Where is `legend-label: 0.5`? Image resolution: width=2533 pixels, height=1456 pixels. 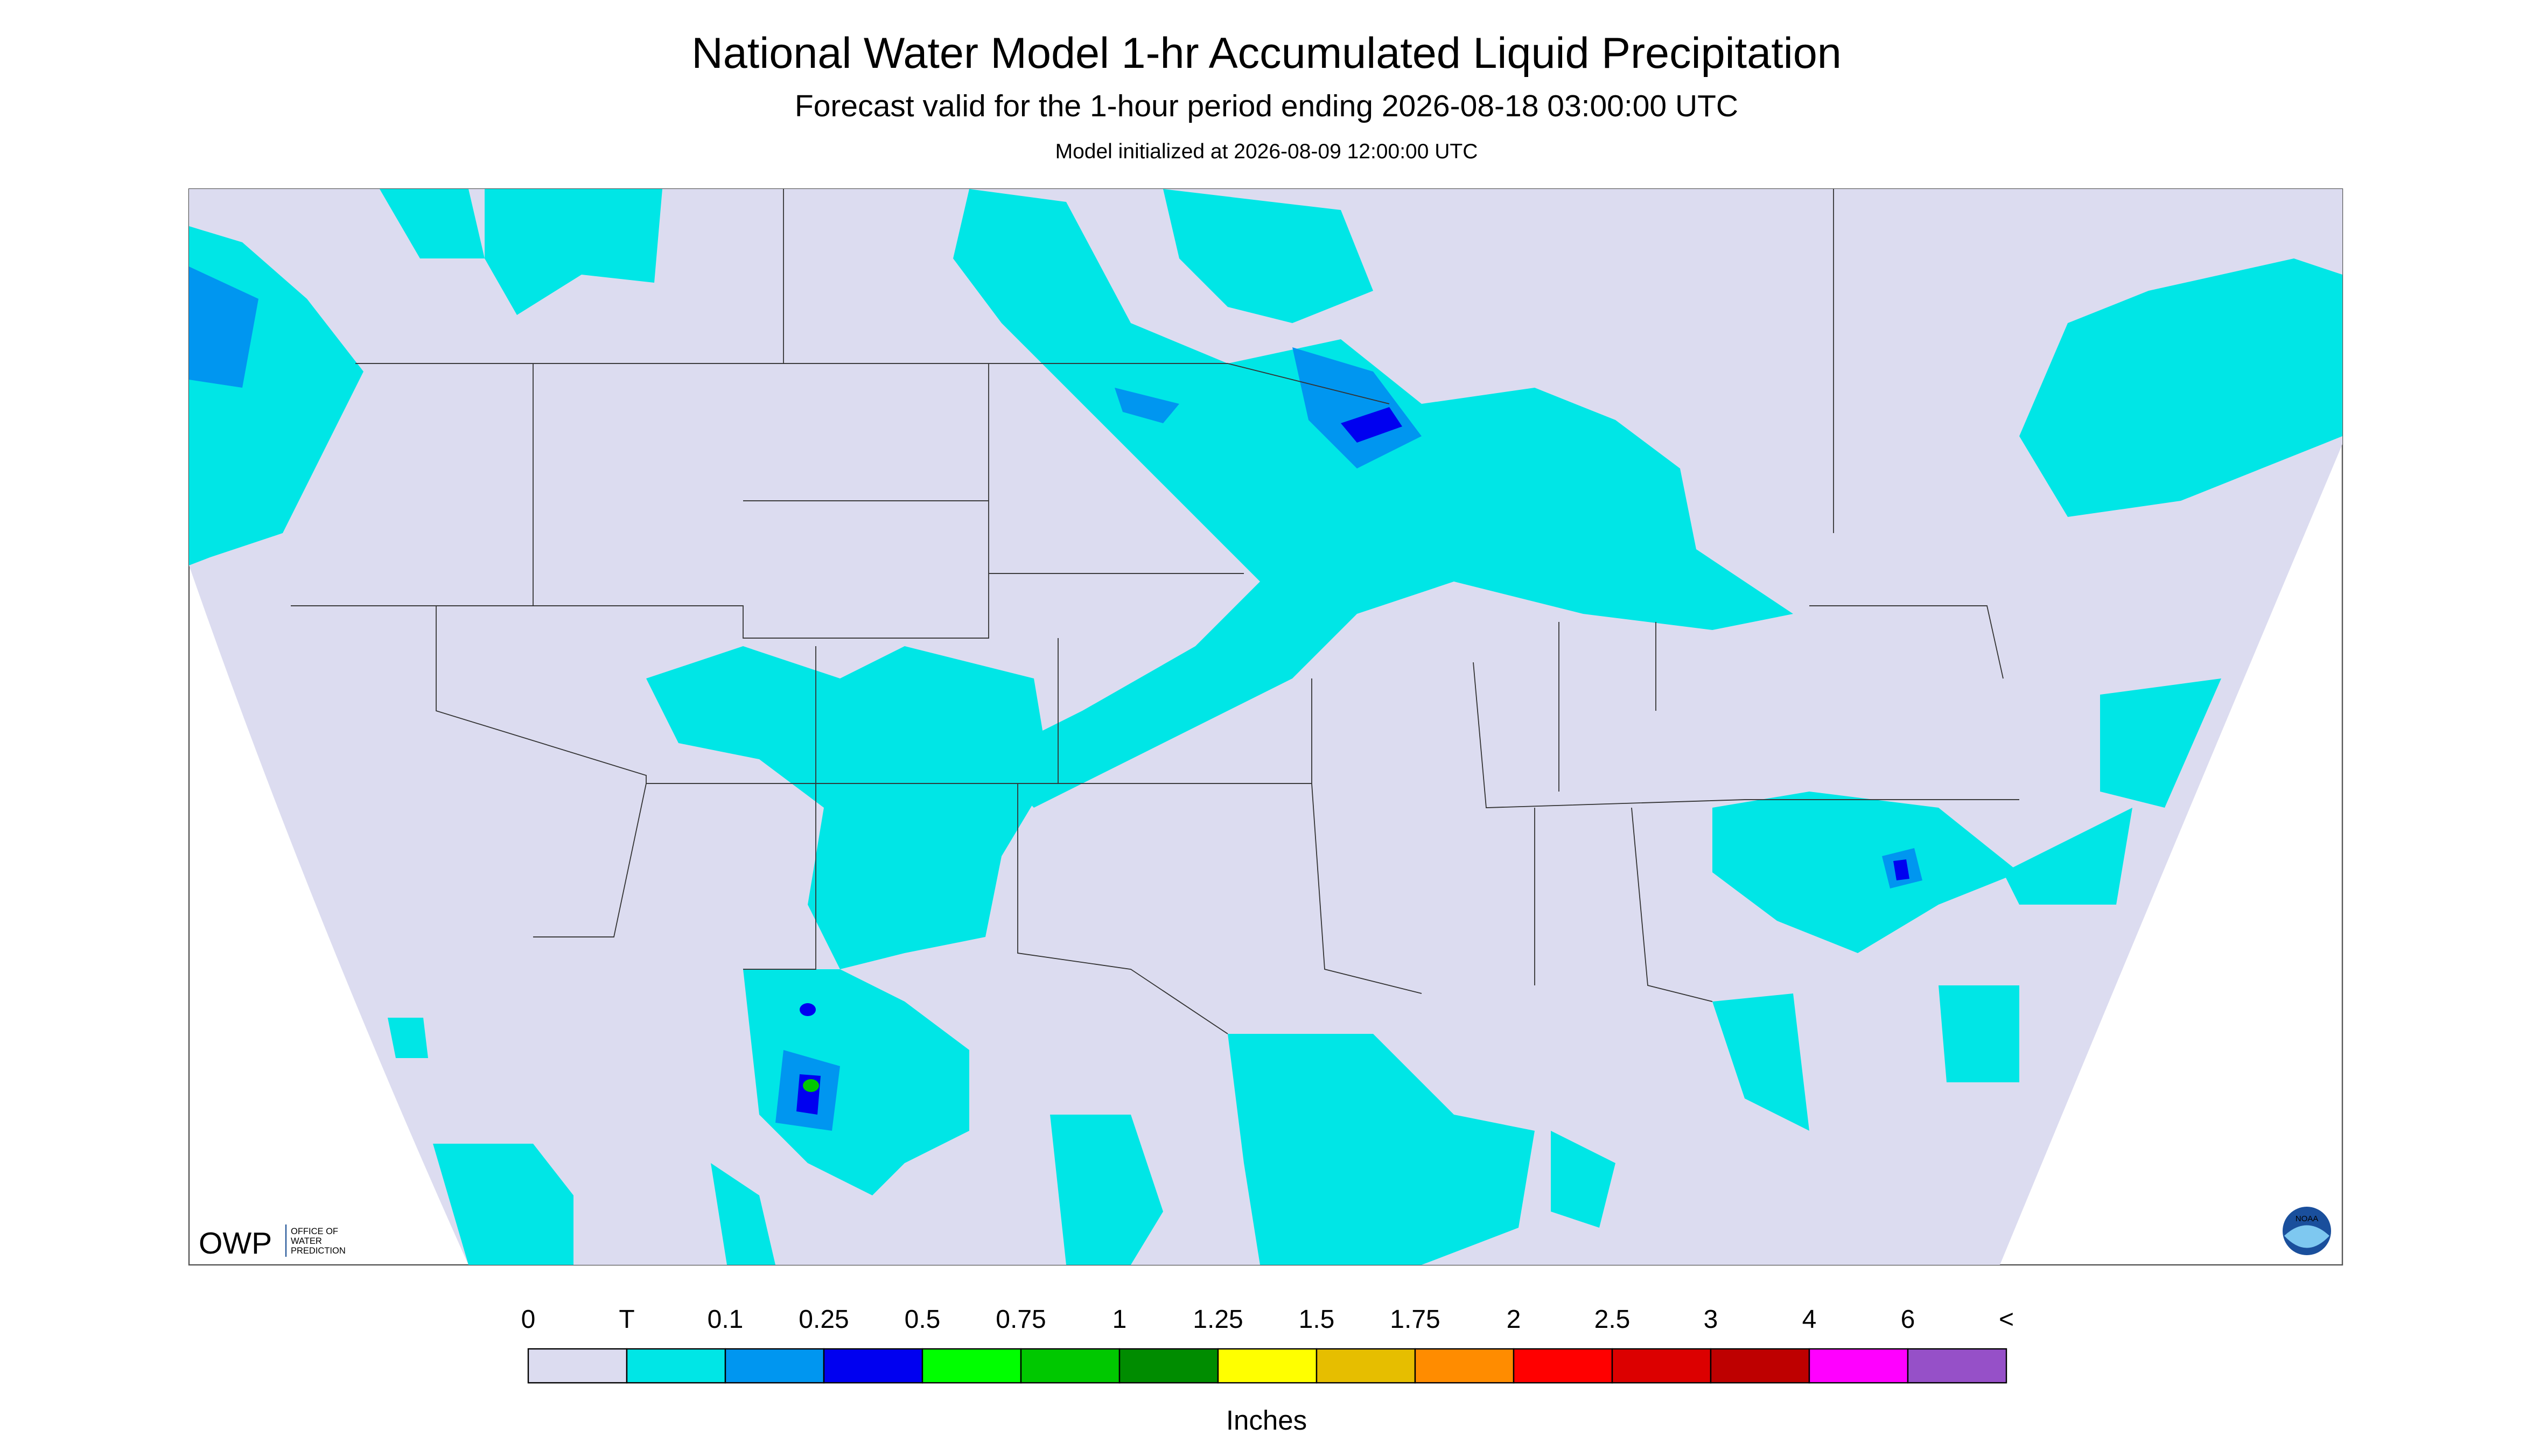 legend-label: 0.5 is located at coordinates (923, 1319).